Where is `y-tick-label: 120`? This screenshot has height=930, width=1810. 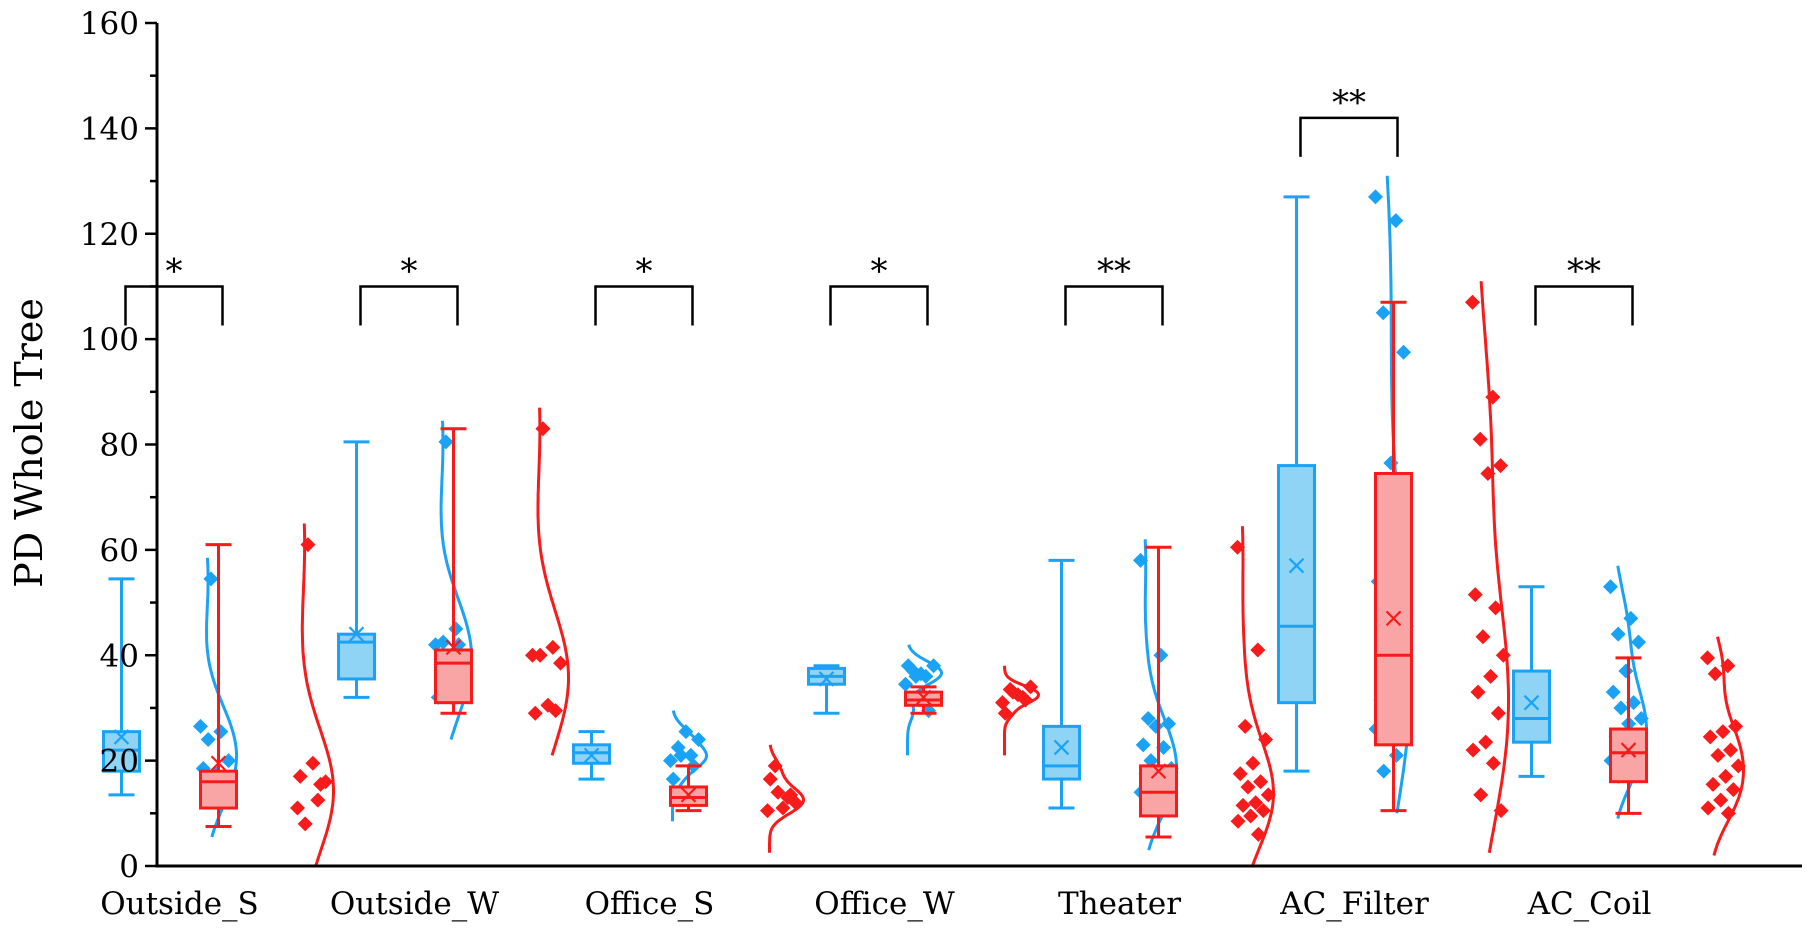
y-tick-label: 120 is located at coordinates (109, 235).